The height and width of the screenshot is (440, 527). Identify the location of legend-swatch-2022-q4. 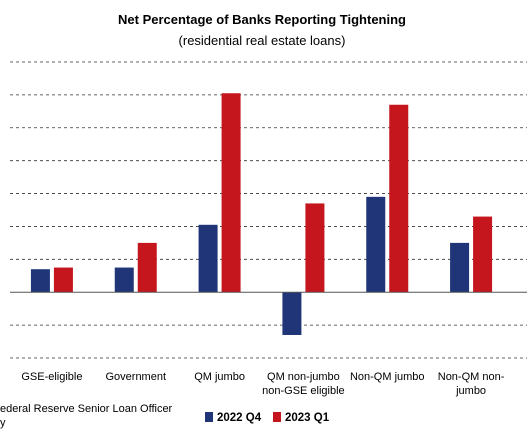
(209, 417).